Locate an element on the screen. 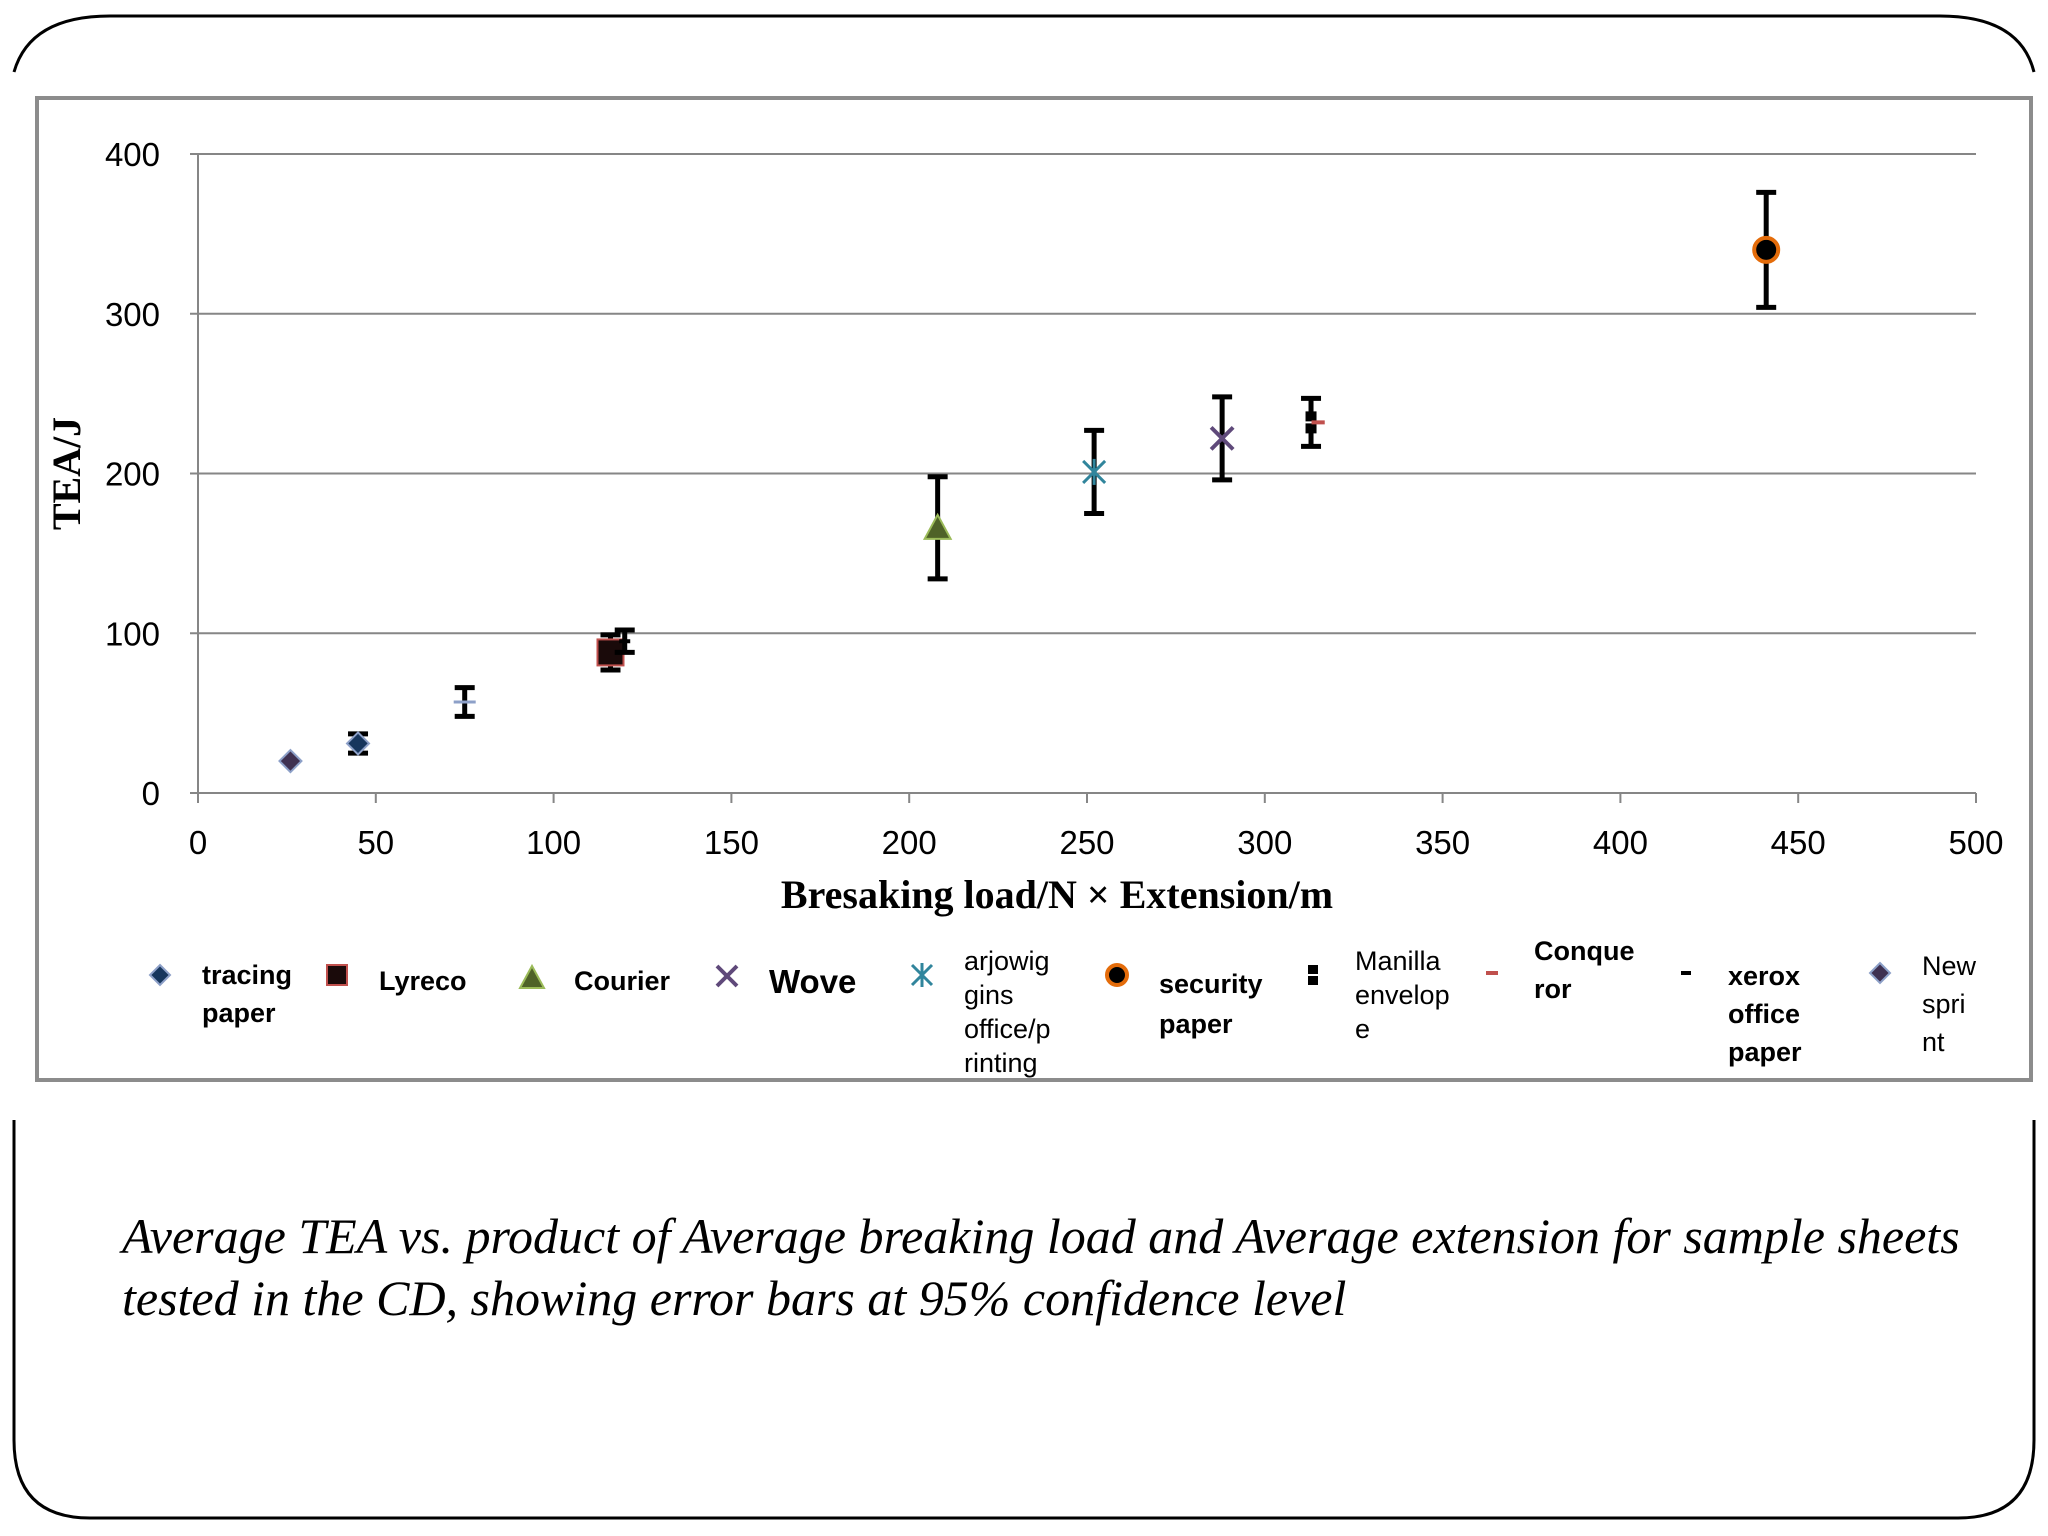  legend-label: nt is located at coordinates (1933, 1042).